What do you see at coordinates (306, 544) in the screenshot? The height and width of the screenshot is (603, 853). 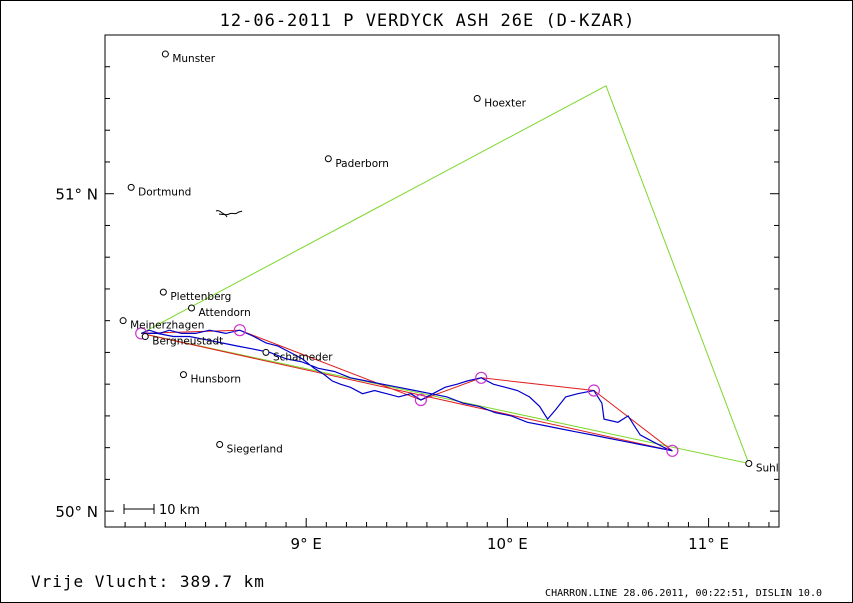 I see `x-tick-label: 9° E` at bounding box center [306, 544].